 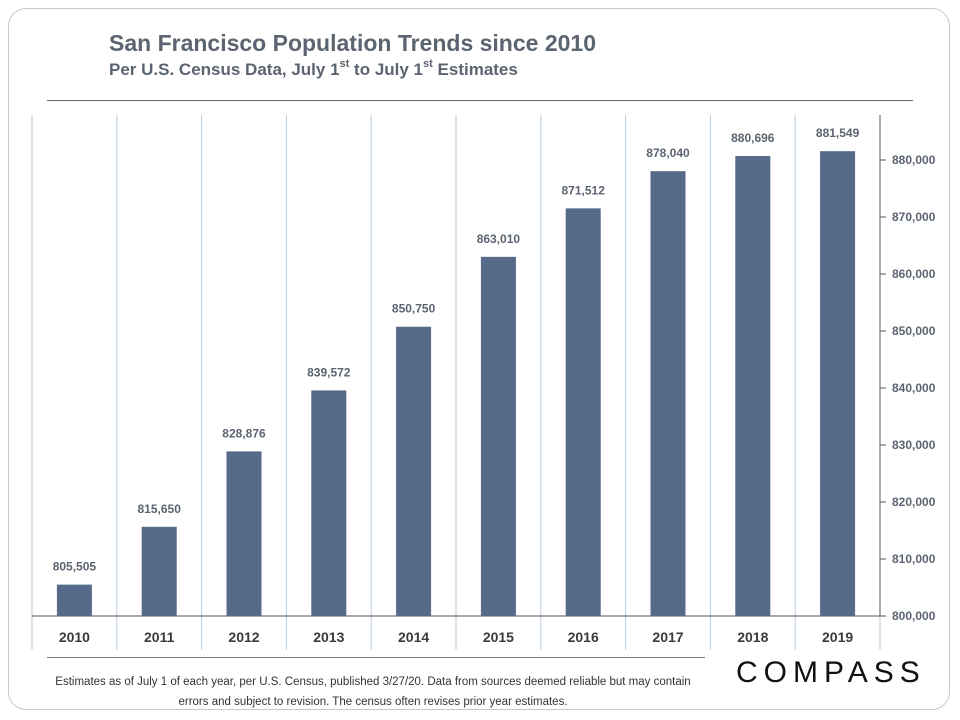 What do you see at coordinates (480, 100) in the screenshot?
I see `title-rule` at bounding box center [480, 100].